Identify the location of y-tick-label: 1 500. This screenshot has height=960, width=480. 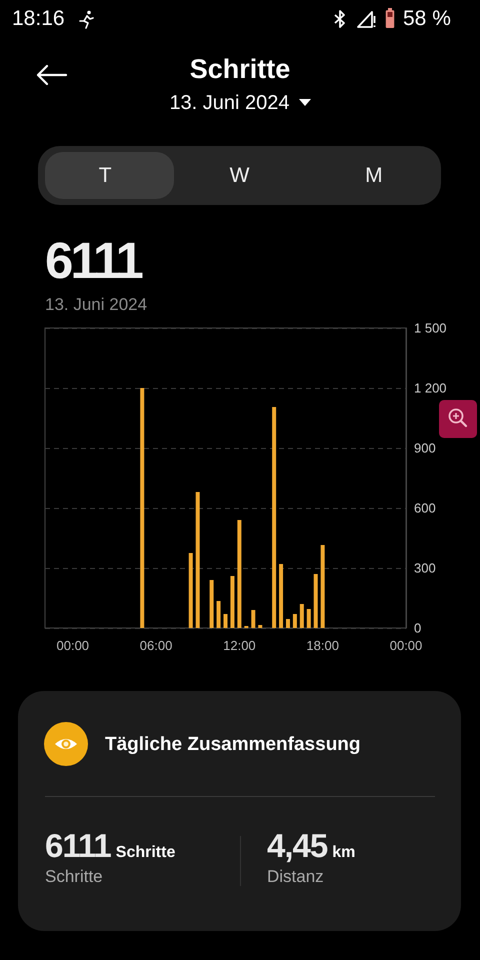
(430, 328).